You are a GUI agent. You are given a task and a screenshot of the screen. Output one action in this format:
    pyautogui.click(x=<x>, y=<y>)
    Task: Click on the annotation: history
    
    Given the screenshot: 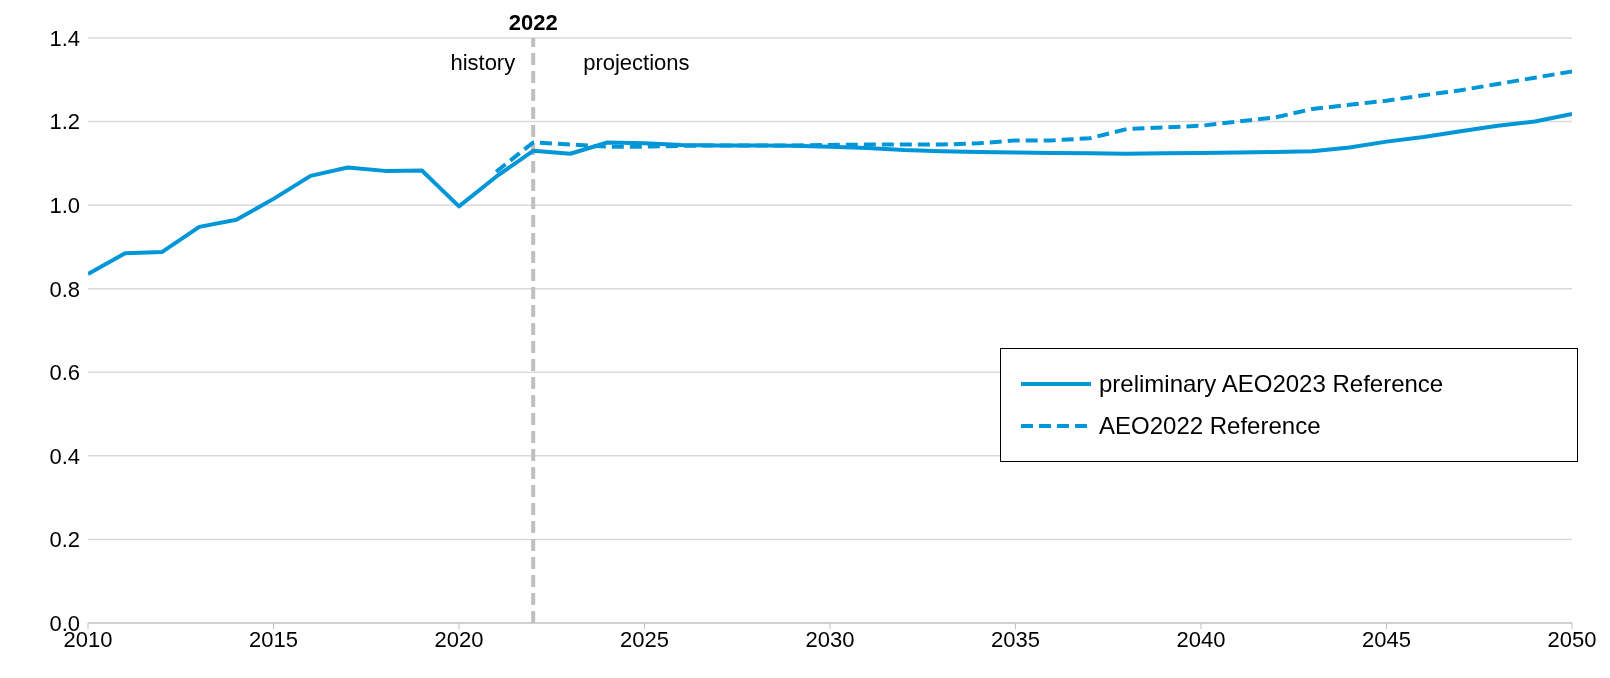 What is the action you would take?
    pyautogui.click(x=483, y=62)
    